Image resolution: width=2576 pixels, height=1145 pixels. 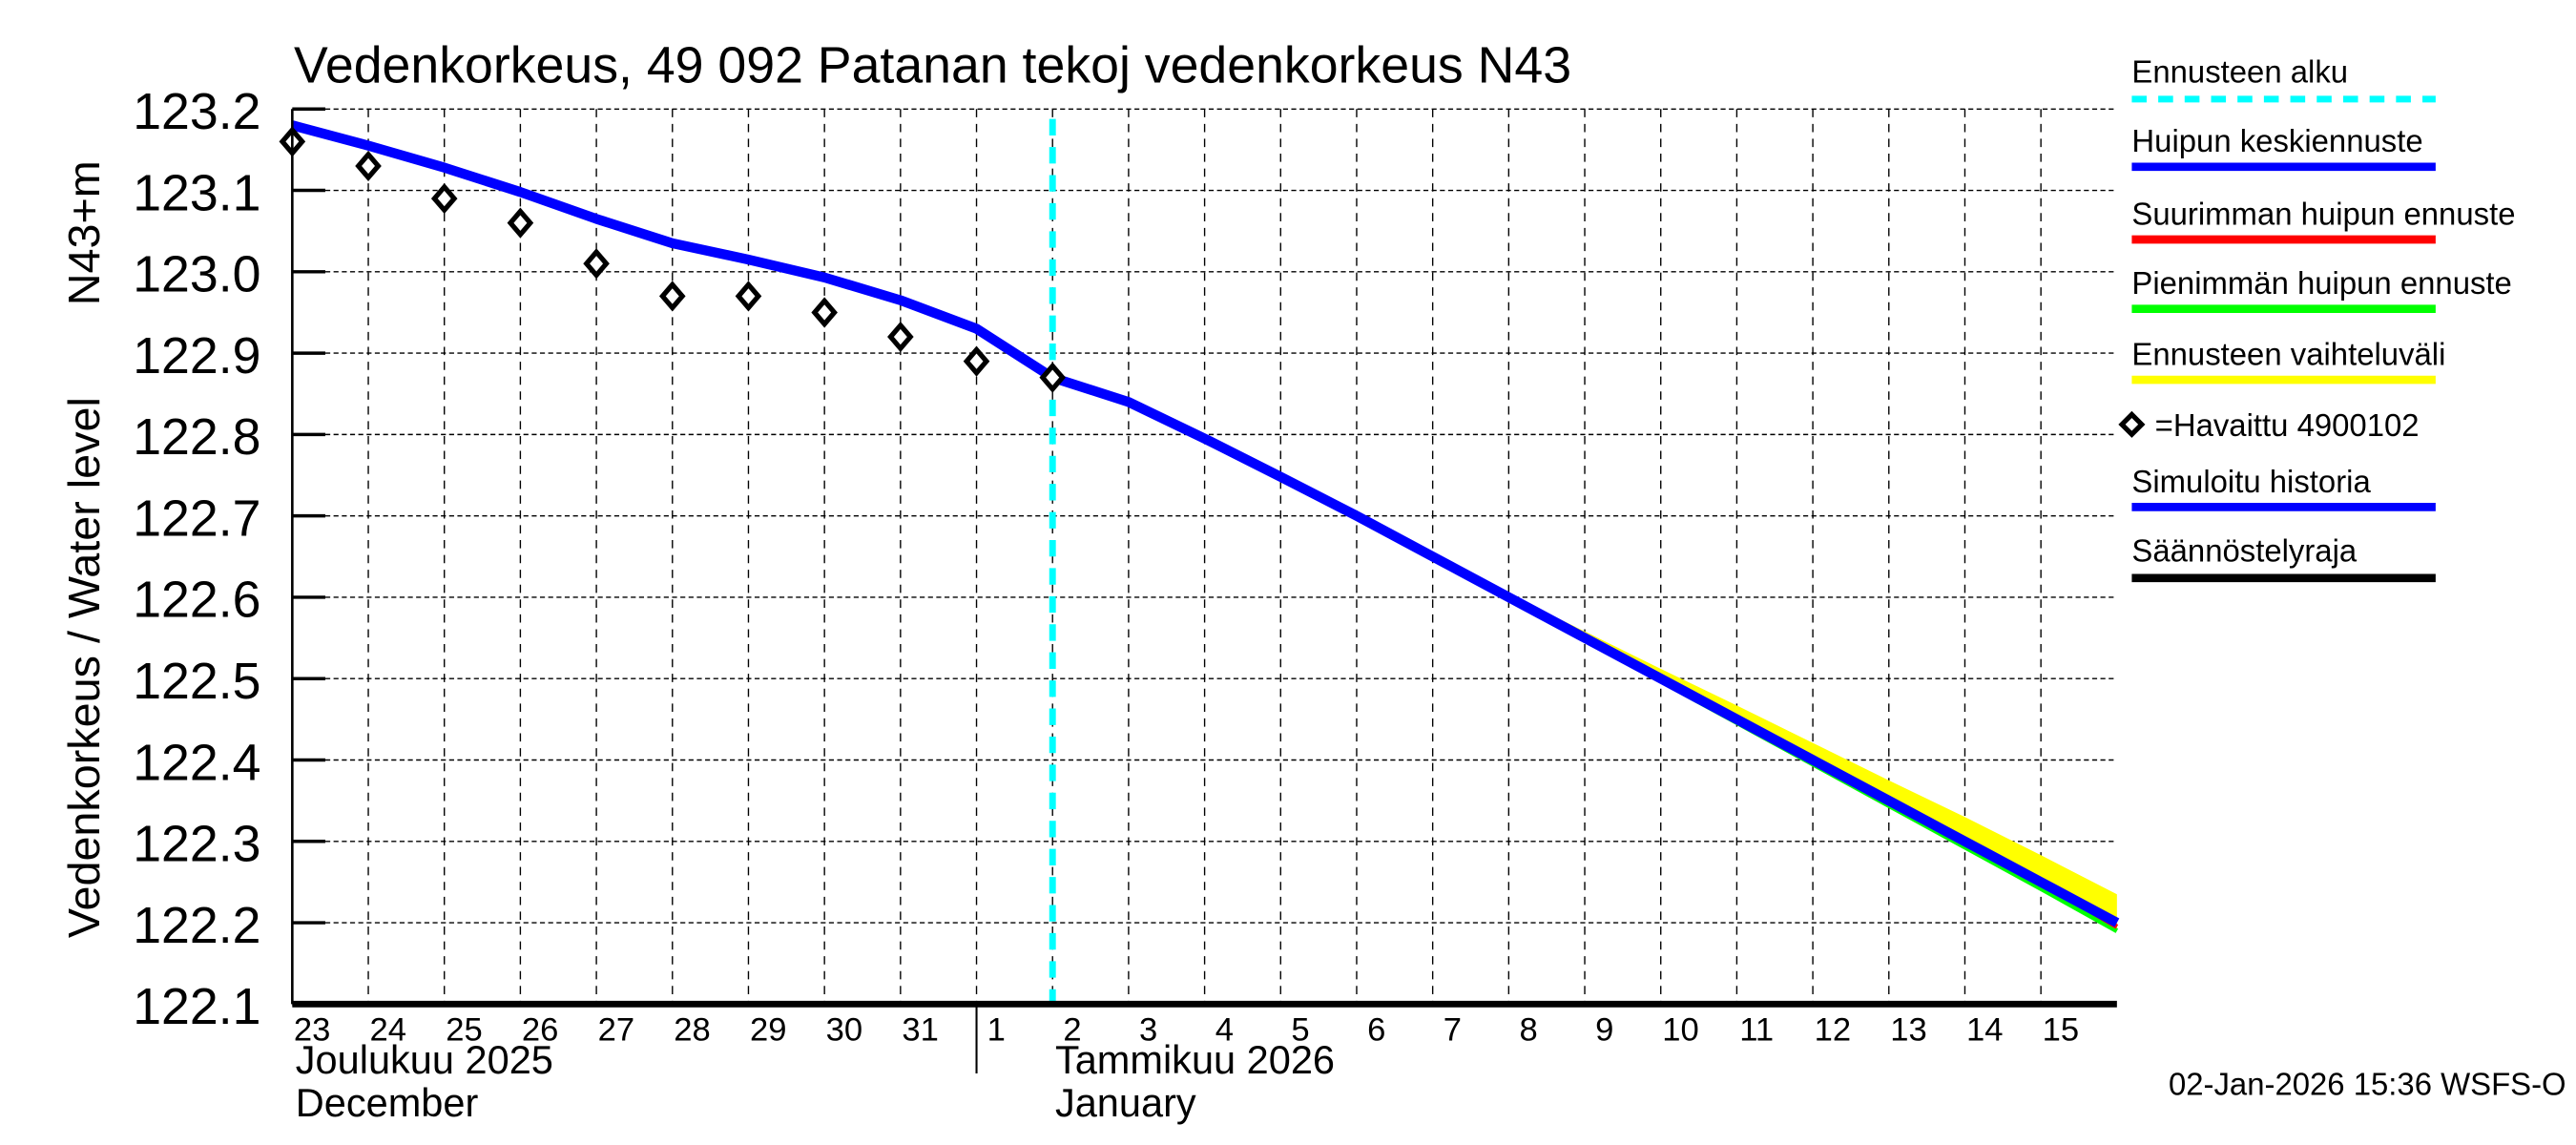 I want to click on x-tick-label: 29, so click(x=768, y=1029).